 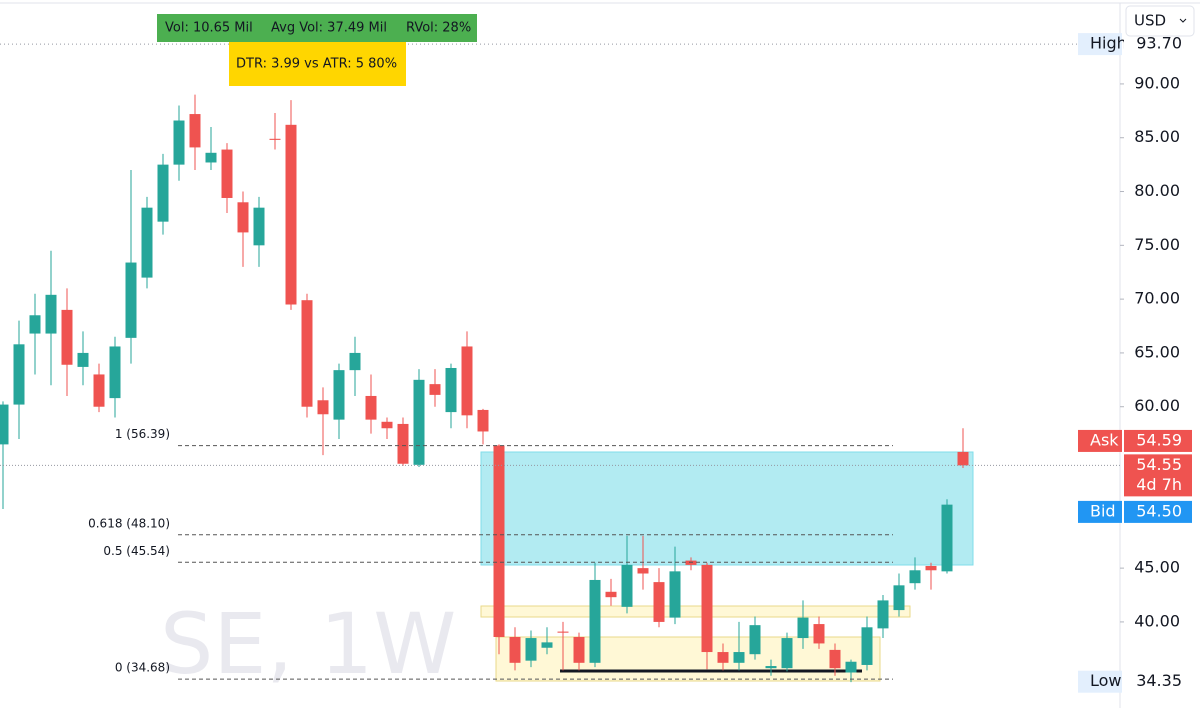 I want to click on fib-label: 0 (34.68), so click(x=142, y=668).